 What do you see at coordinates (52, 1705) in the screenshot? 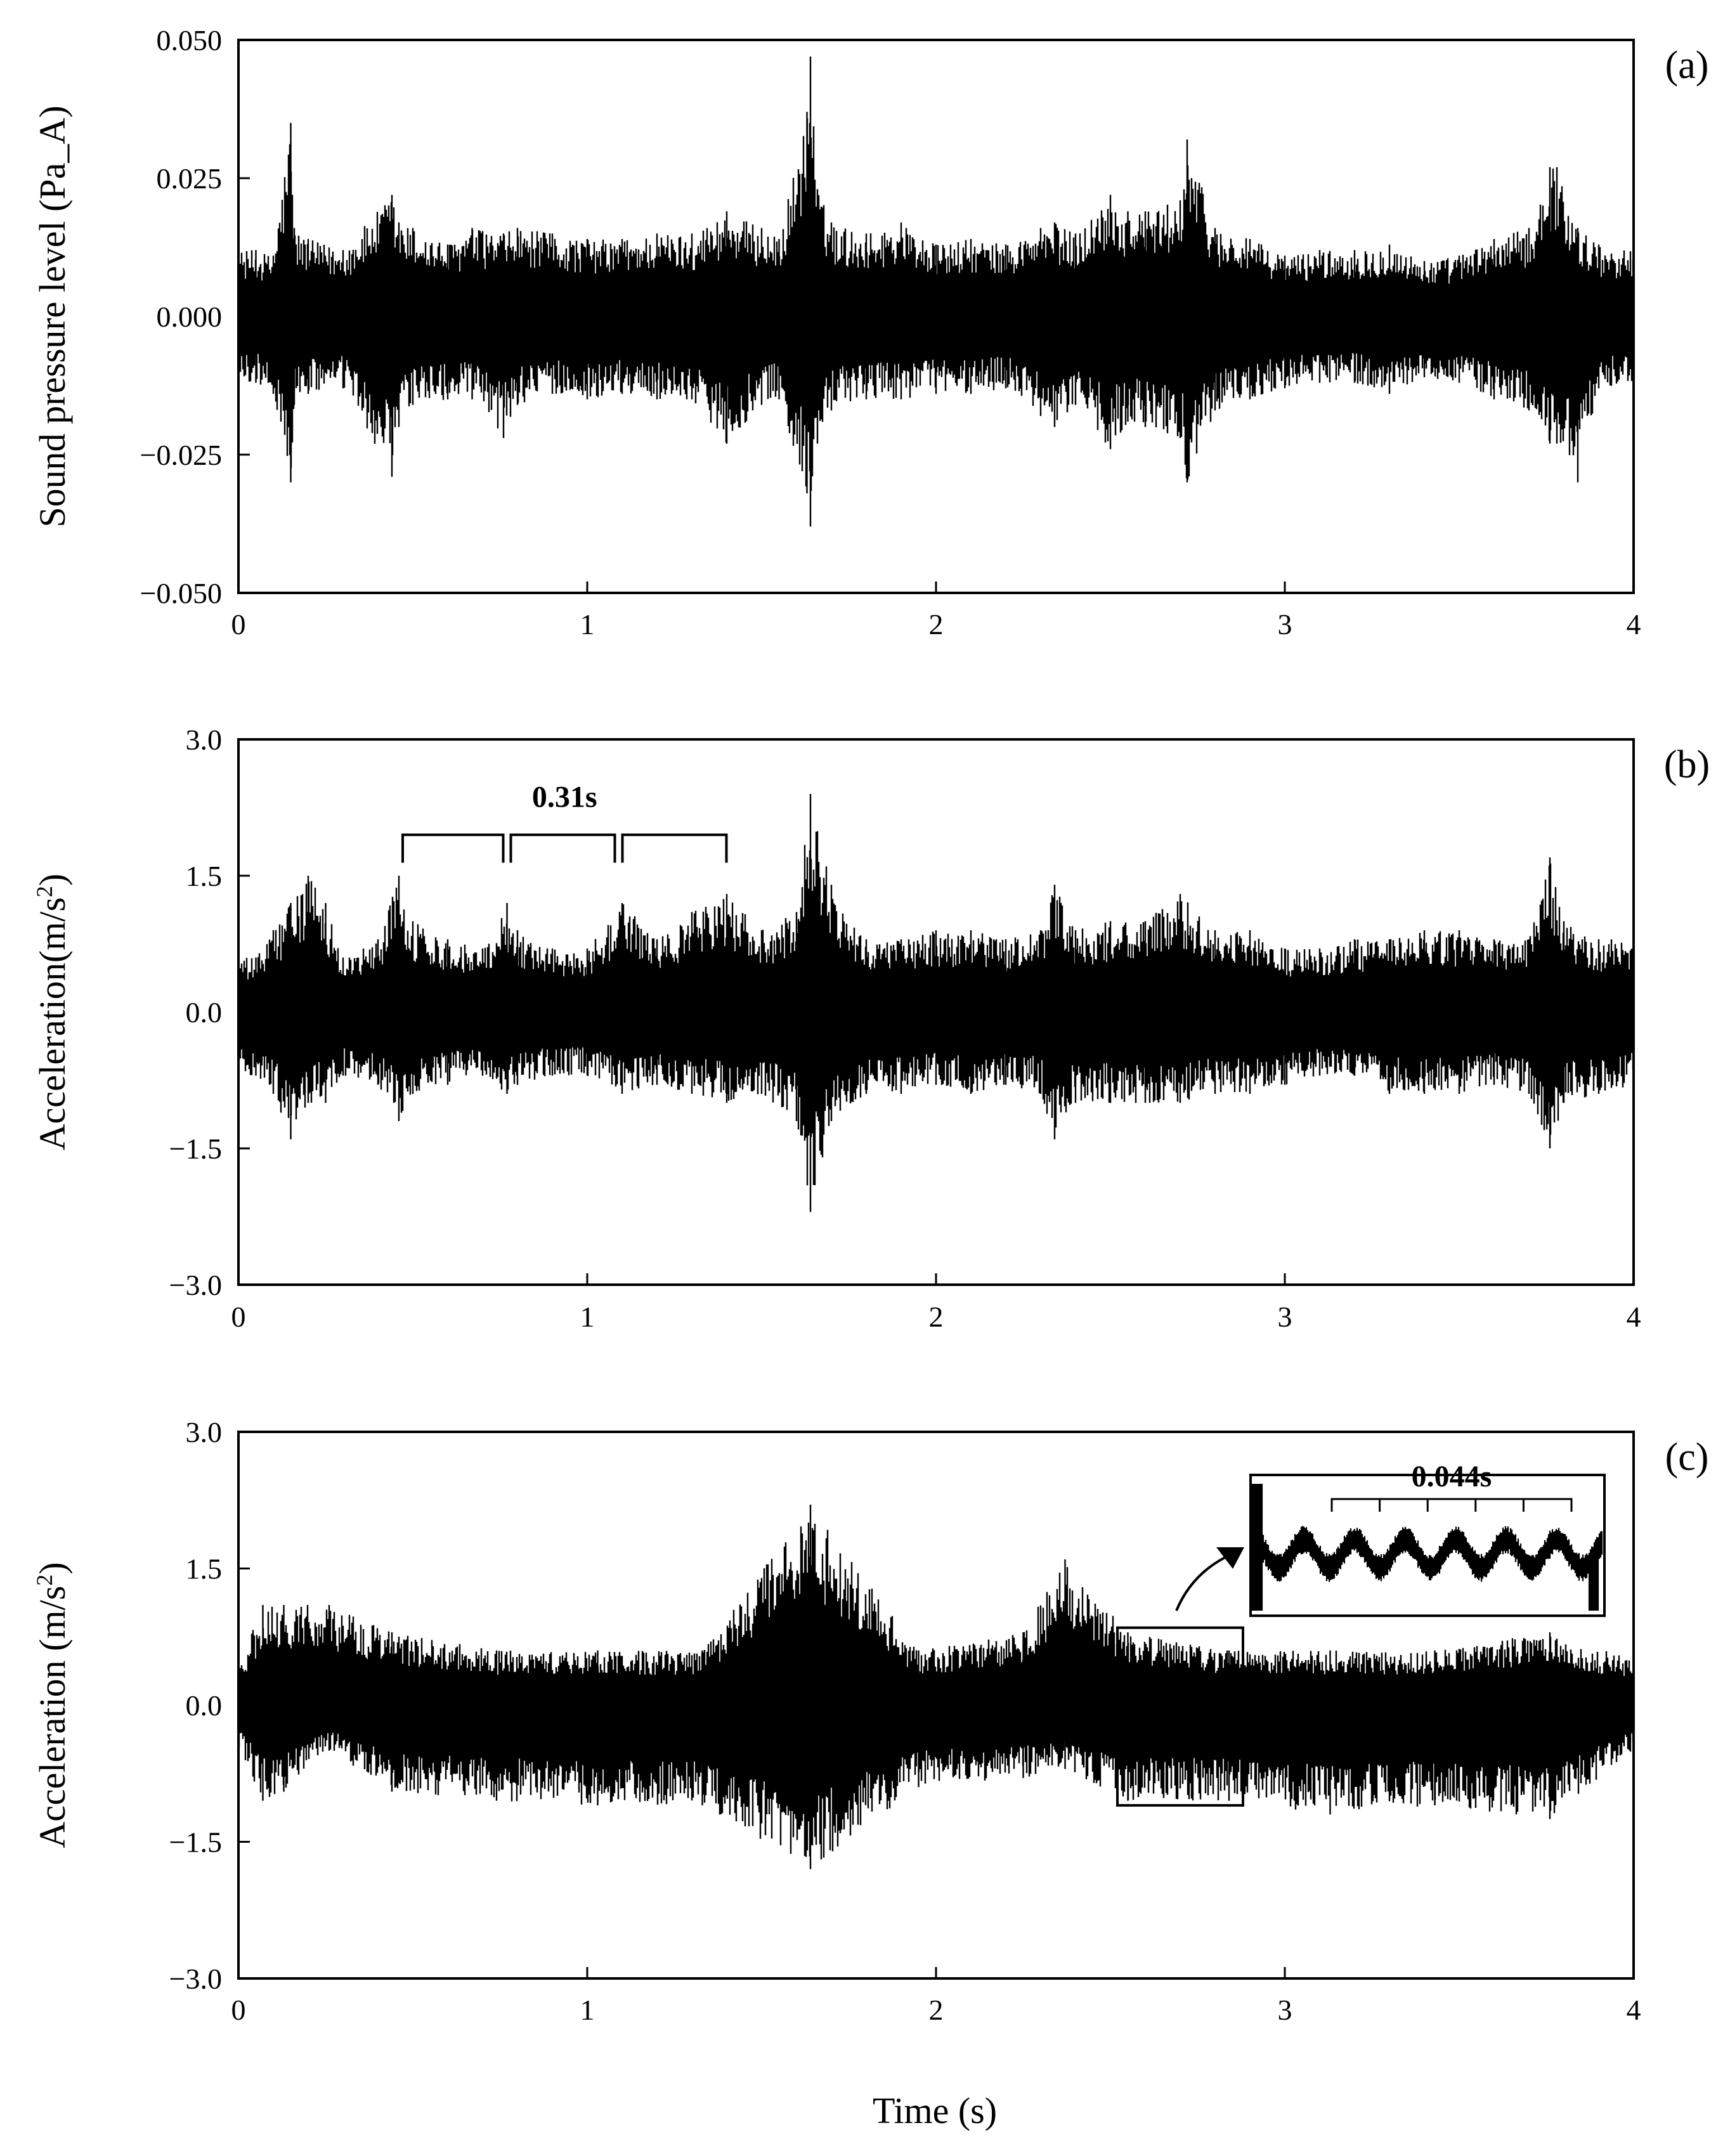
I see `y-axis-label: Acceleration (m/s2)` at bounding box center [52, 1705].